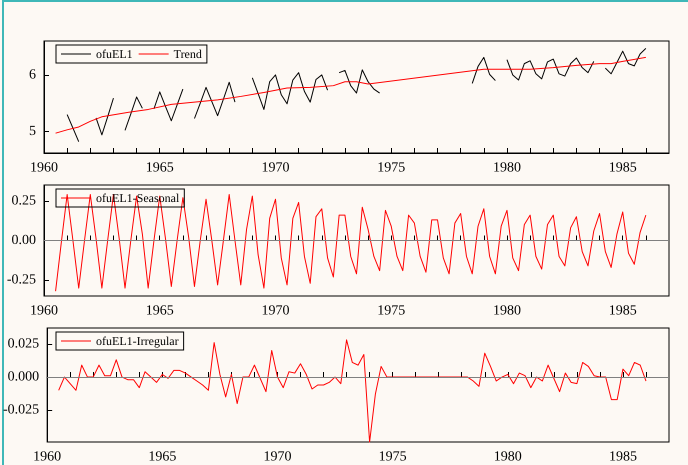  Describe the element at coordinates (21, 280) in the screenshot. I see `y-tick-label: -0.25` at that location.